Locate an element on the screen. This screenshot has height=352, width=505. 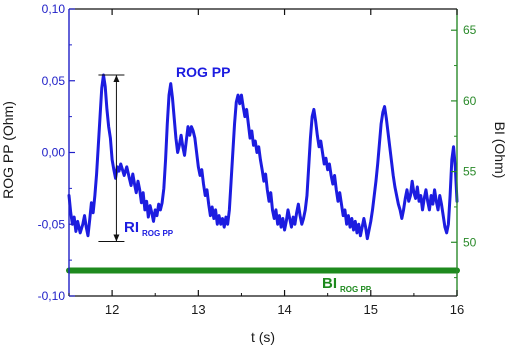
y-axis-label-left: ROG PP (Ohm) is located at coordinates (8, 150).